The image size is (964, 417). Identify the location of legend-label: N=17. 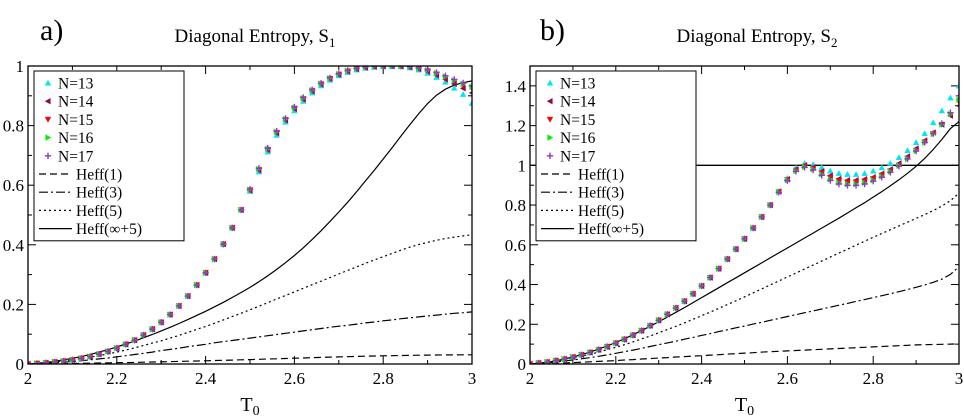
(76, 156).